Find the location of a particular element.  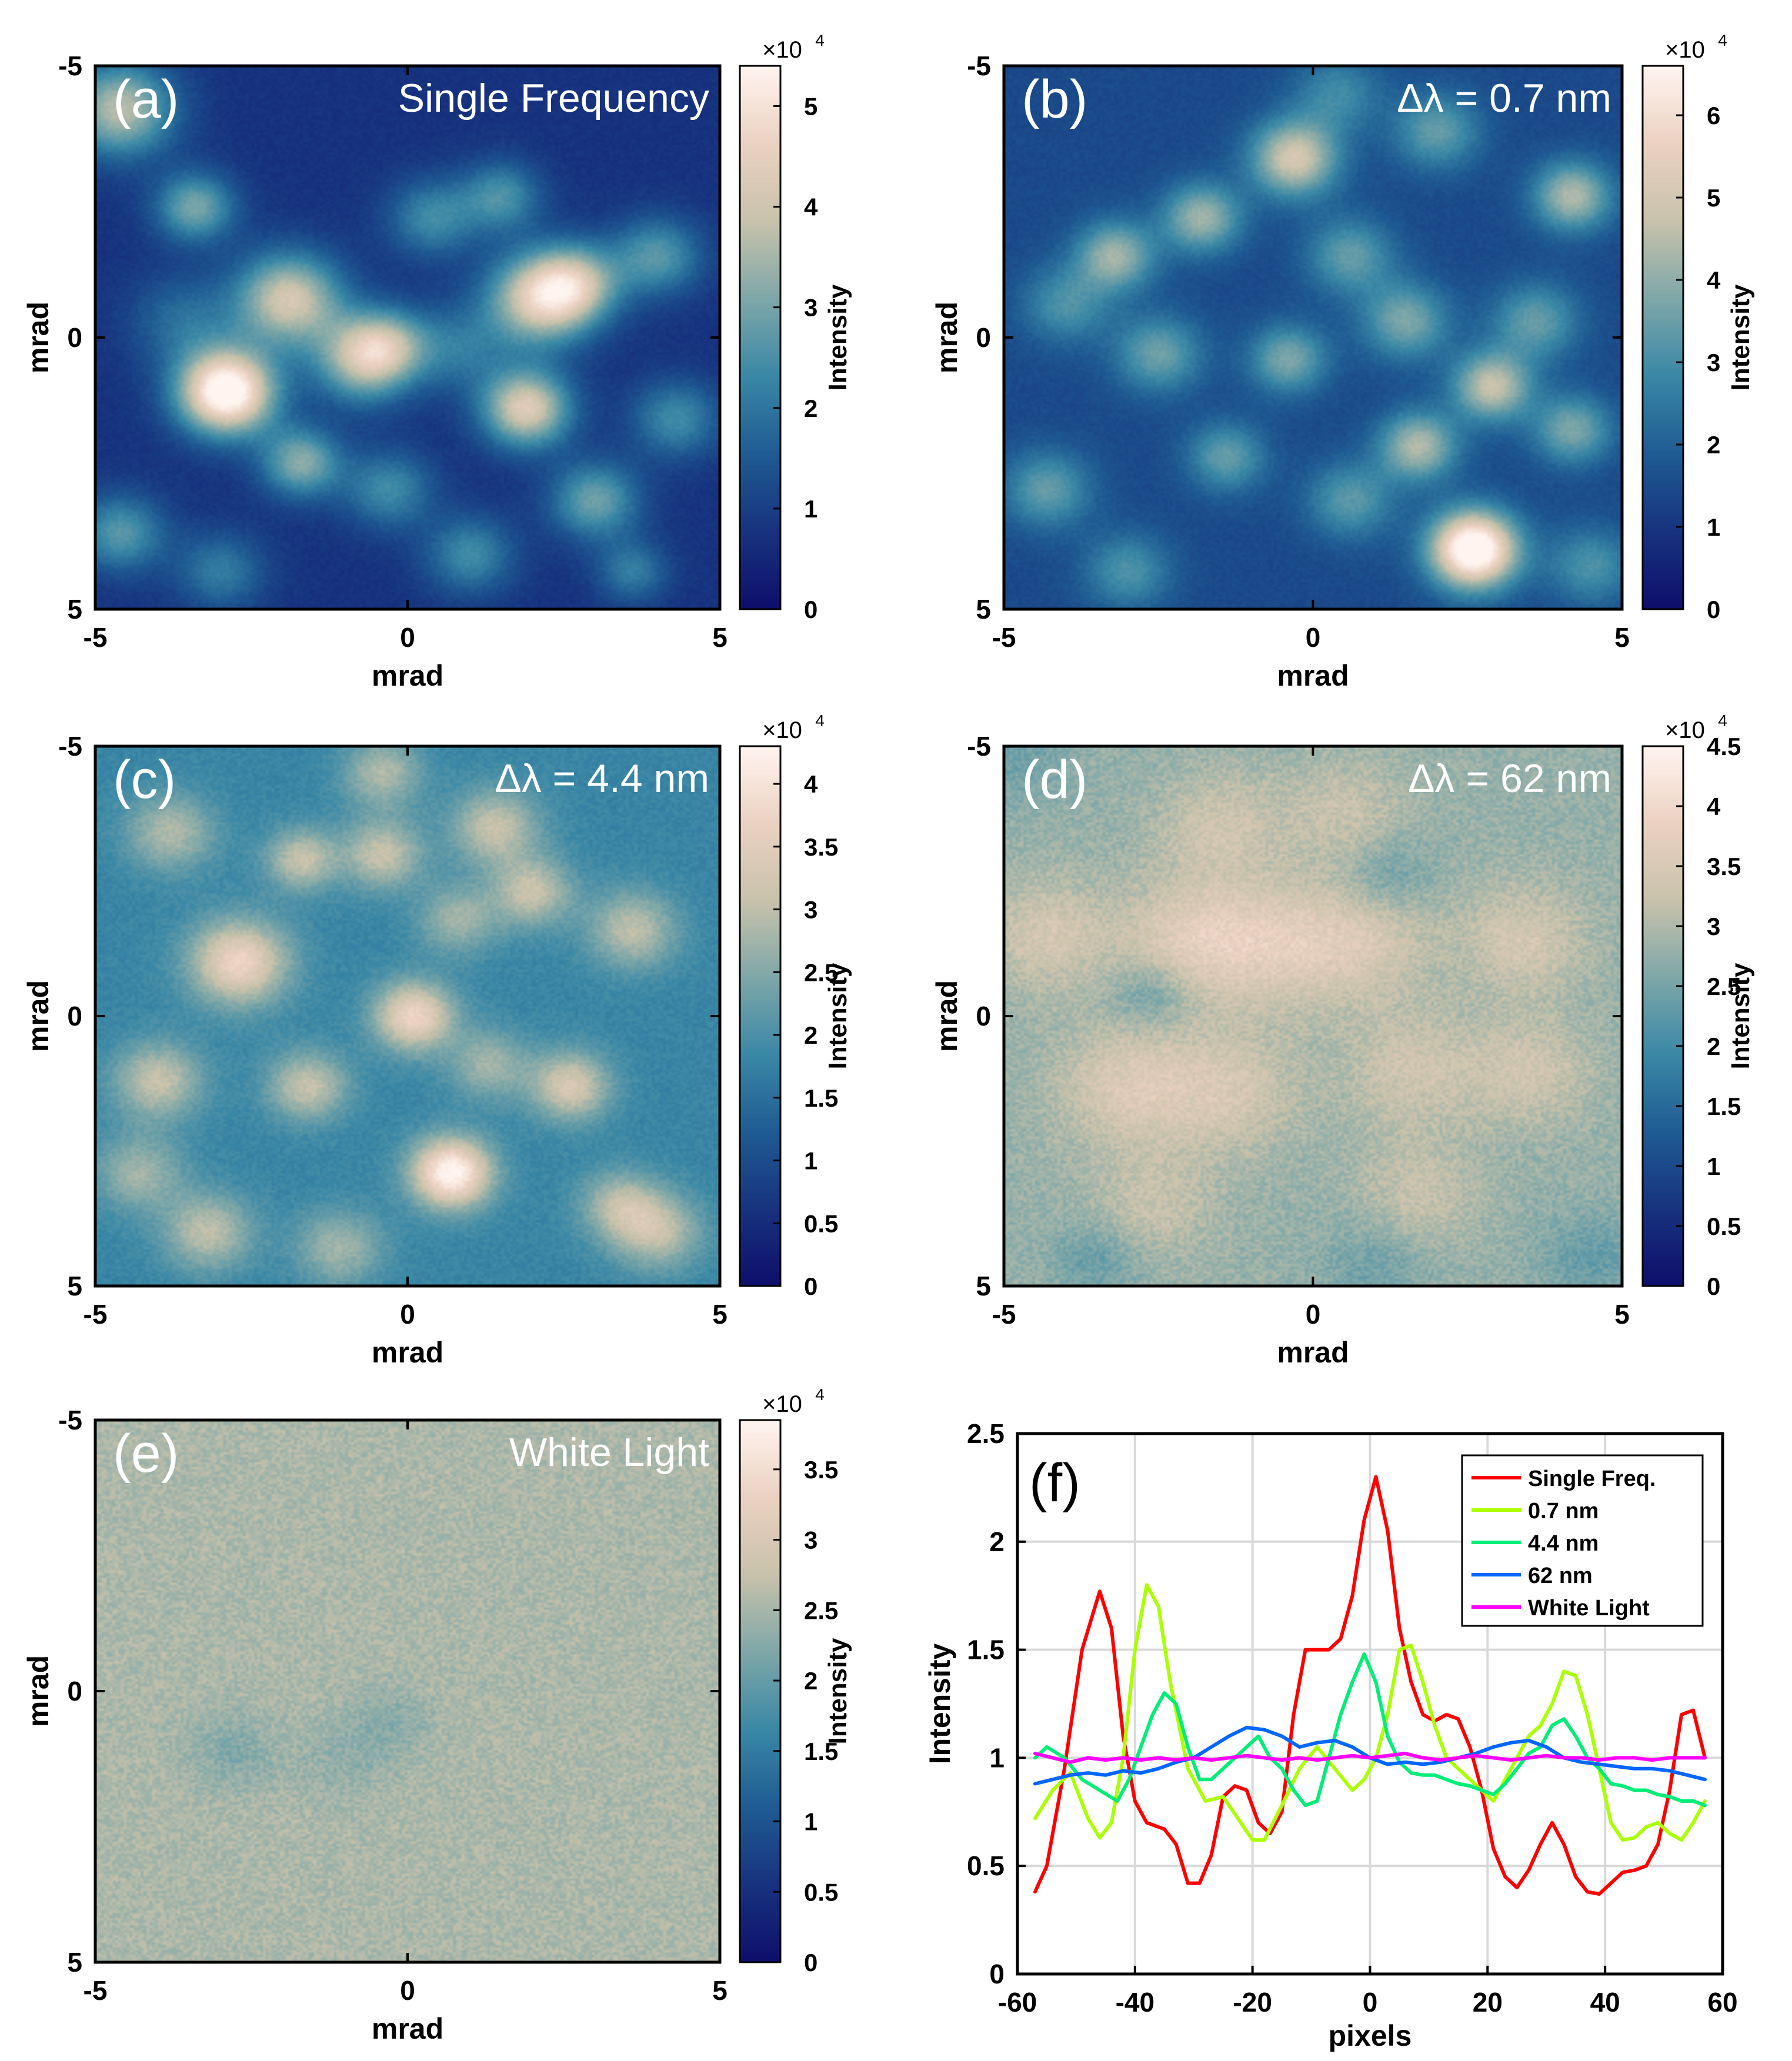

colorbar-tick-label: 6 is located at coordinates (1713, 115).